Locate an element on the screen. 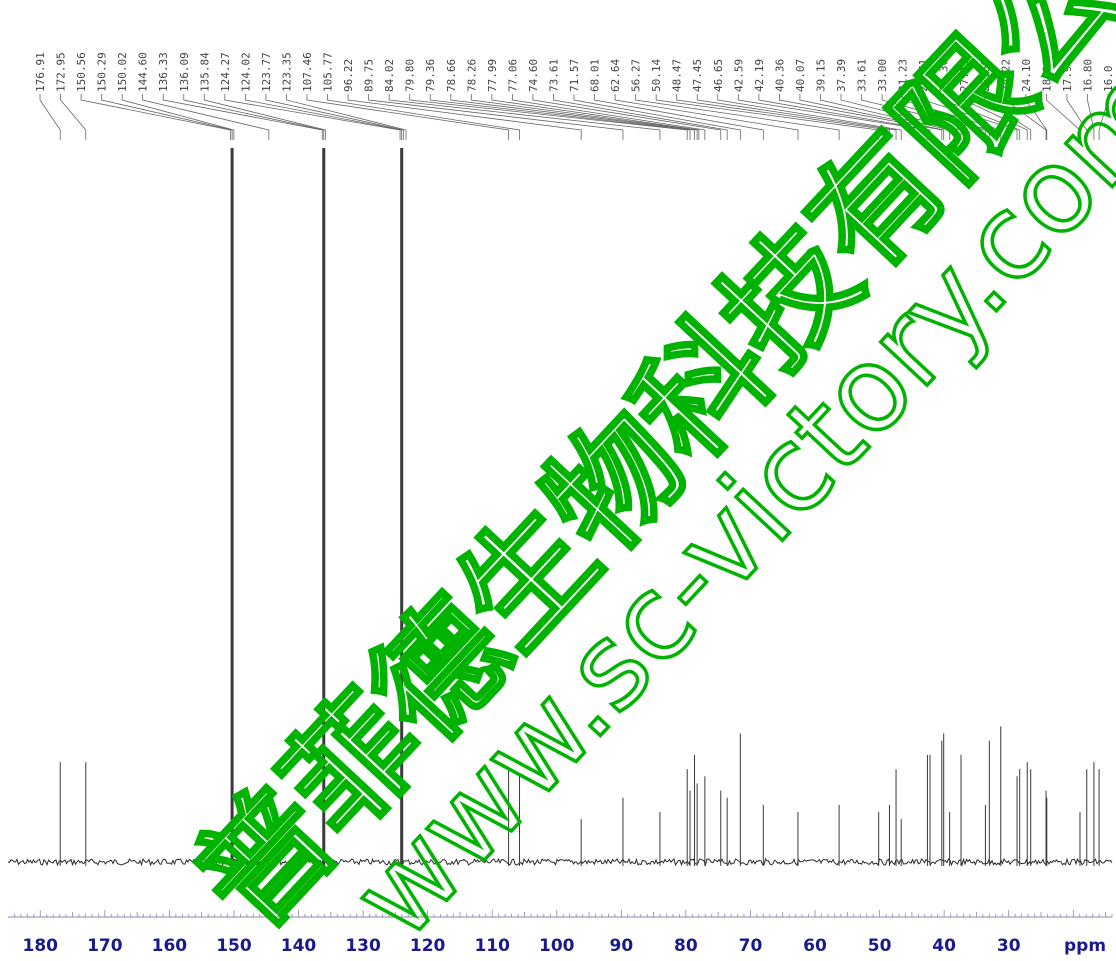 Image resolution: width=1116 pixels, height=961 pixels. peak-label: 40.36 is located at coordinates (779, 75).